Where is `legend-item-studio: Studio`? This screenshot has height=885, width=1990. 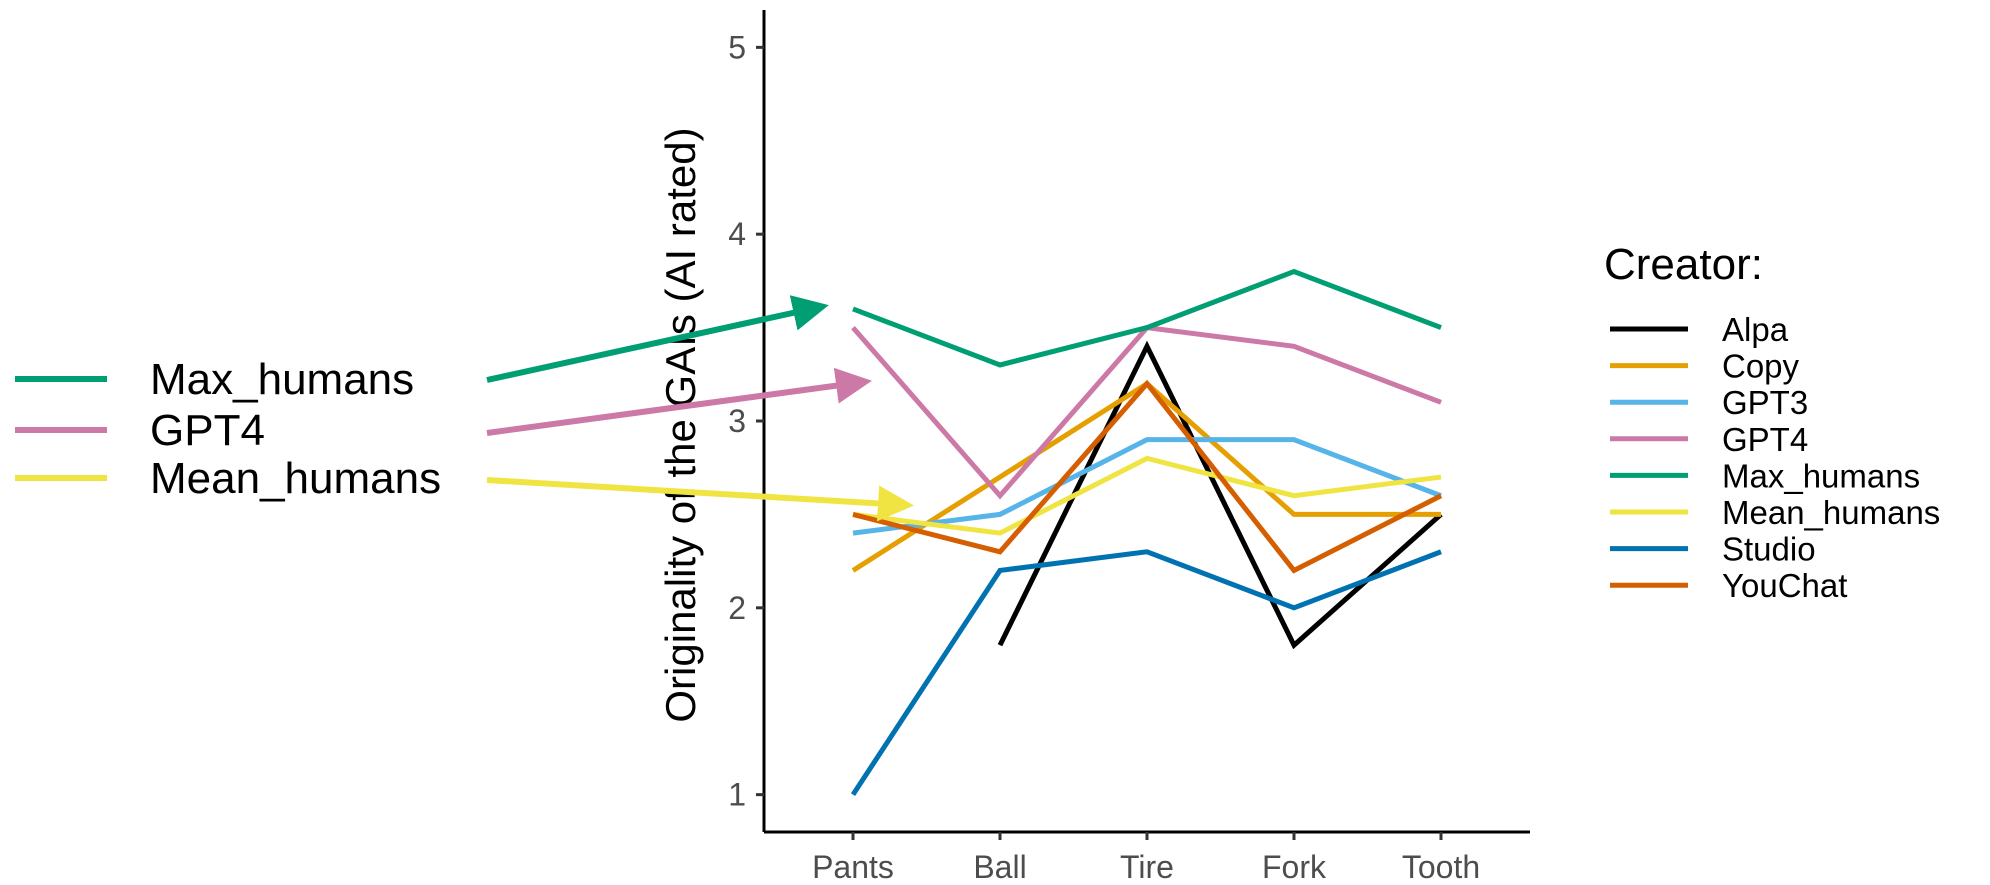
legend-item-studio: Studio is located at coordinates (1713, 549).